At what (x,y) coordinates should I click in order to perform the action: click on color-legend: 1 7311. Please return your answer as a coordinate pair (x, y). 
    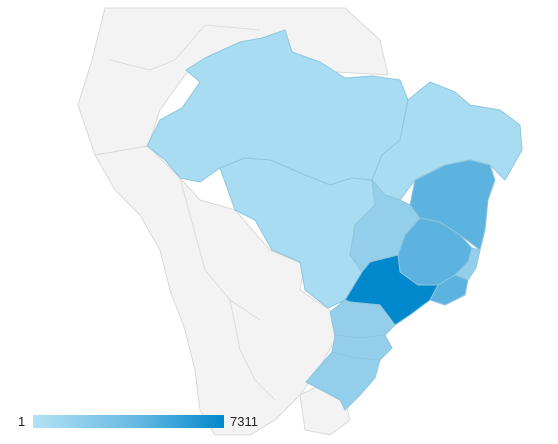
    Looking at the image, I should click on (140, 423).